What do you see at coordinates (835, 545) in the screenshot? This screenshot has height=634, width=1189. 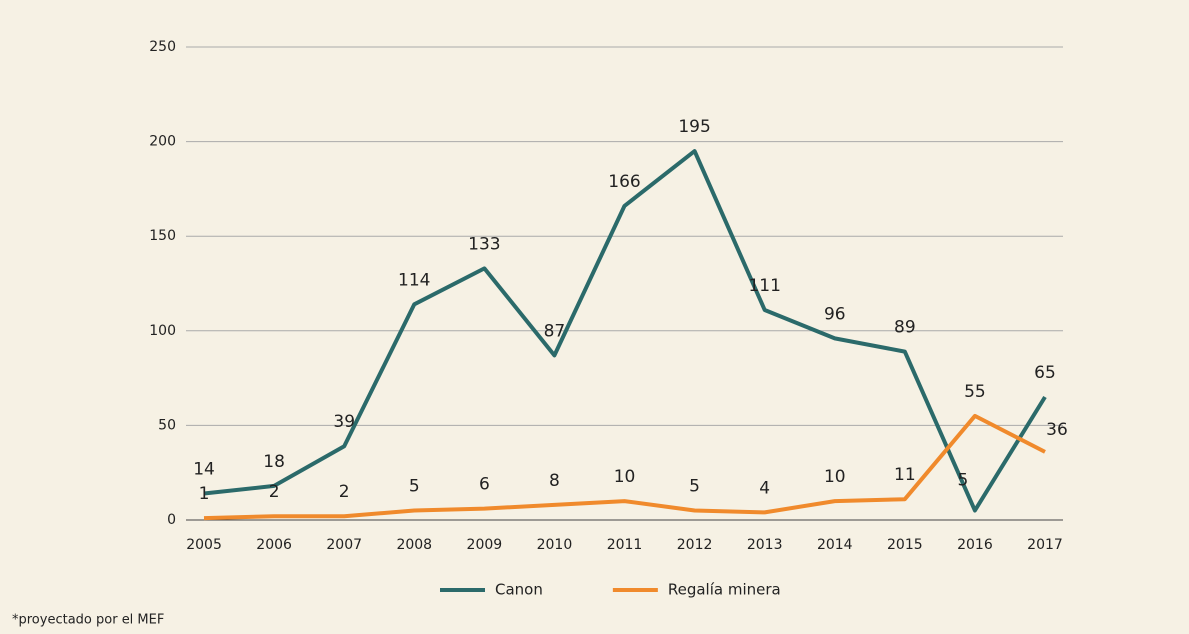 I see `x-tick-label: 2014` at bounding box center [835, 545].